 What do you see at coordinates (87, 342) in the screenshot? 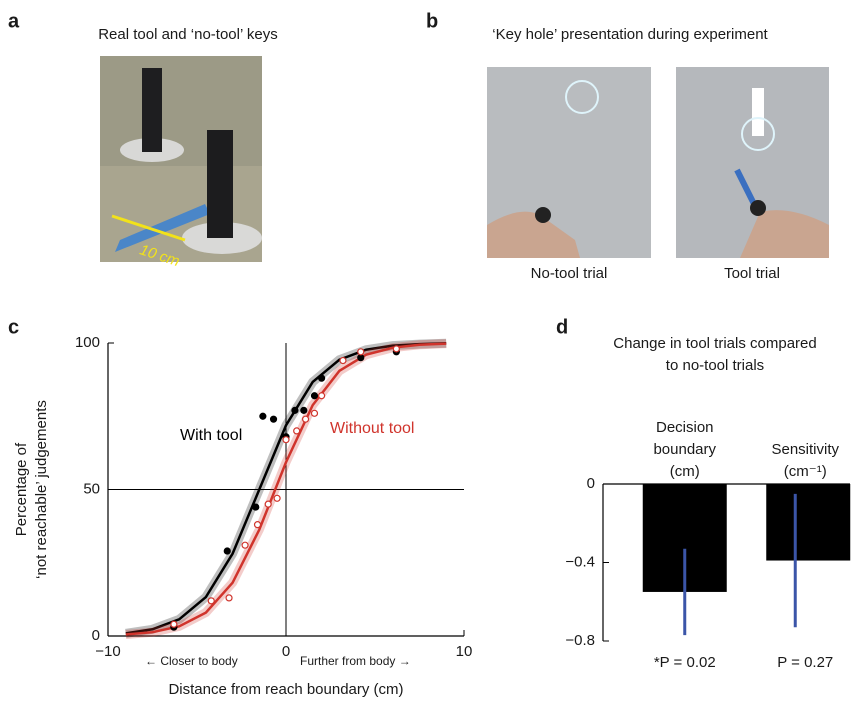
I see `y-tick-label: 100` at bounding box center [87, 342].